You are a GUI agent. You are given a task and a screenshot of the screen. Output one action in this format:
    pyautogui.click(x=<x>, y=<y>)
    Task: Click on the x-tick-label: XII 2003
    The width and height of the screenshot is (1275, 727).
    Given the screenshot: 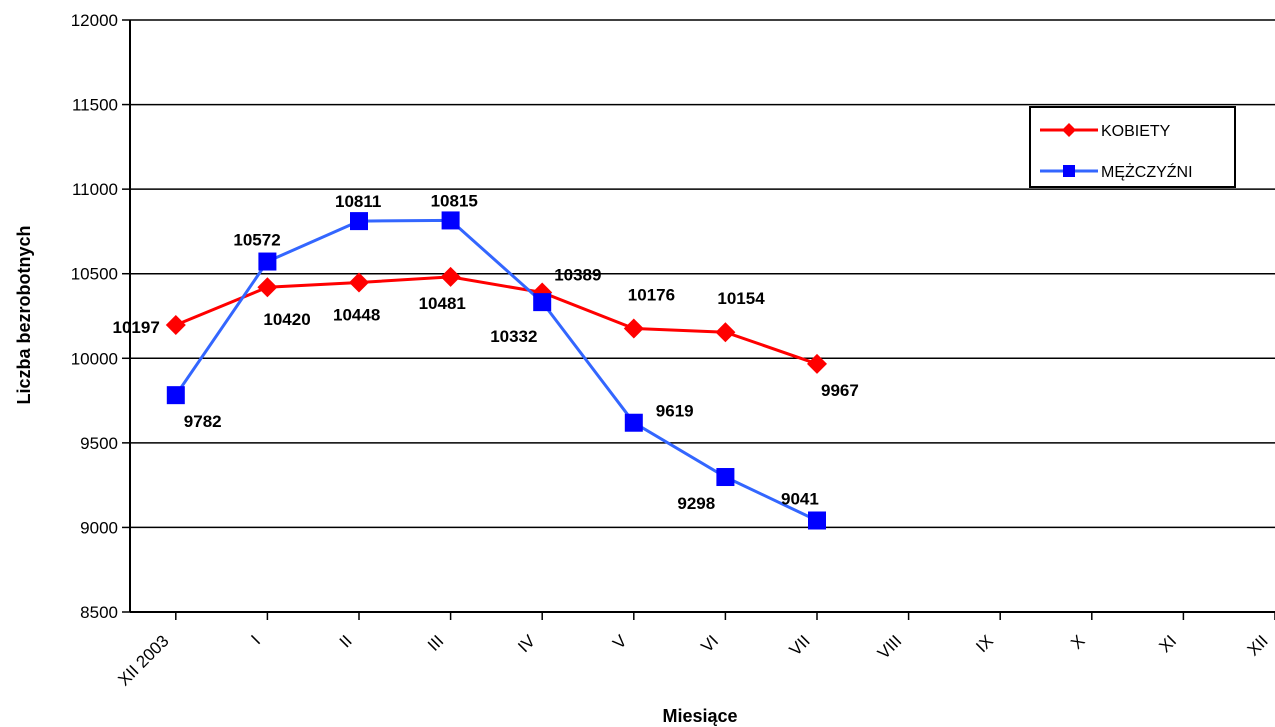 What is the action you would take?
    pyautogui.click(x=143, y=660)
    